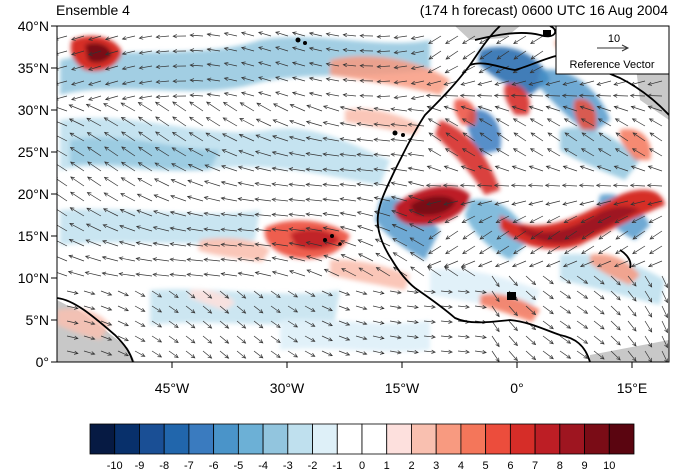  What do you see at coordinates (516, 388) in the screenshot?
I see `lon-tick-label: 0°` at bounding box center [516, 388].